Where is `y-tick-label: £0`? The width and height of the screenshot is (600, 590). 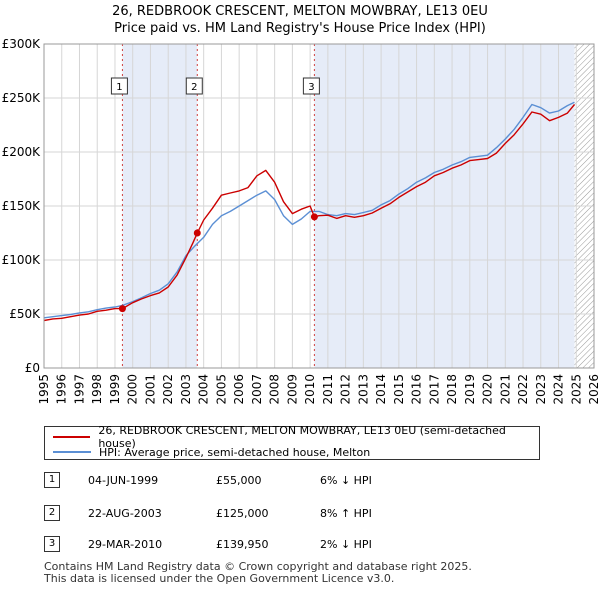
y-tick-label: £0 is located at coordinates (32, 368).